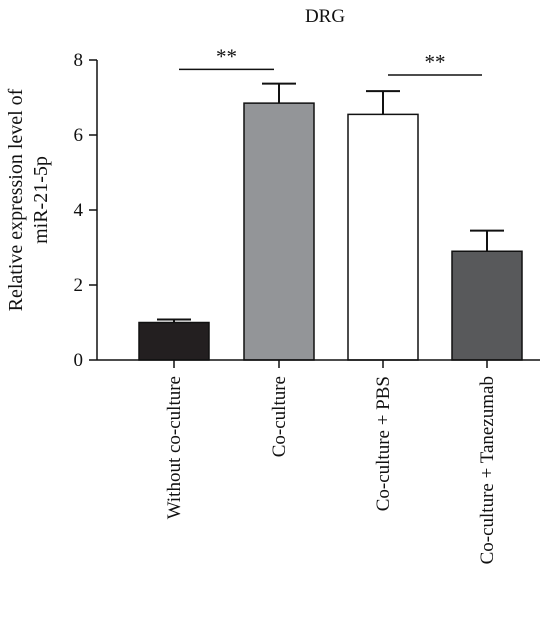 This screenshot has height=635, width=560. Describe the element at coordinates (28, 199) in the screenshot. I see `y-axis-label: Relative expression level of miR-21-5p` at that location.